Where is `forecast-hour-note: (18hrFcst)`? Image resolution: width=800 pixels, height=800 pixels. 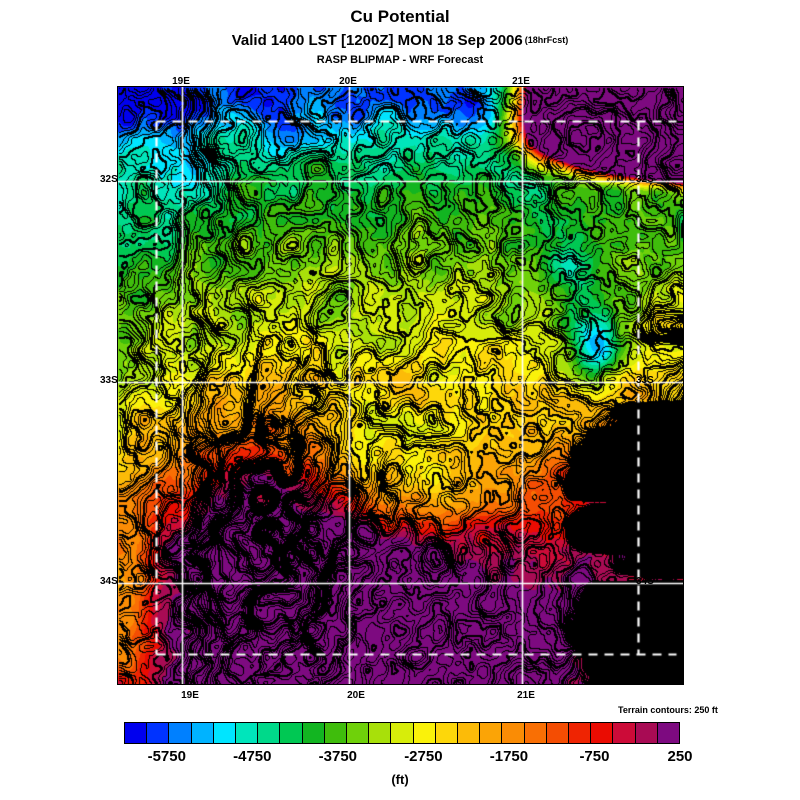
forecast-hour-note: (18hrFcst) is located at coordinates (546, 40).